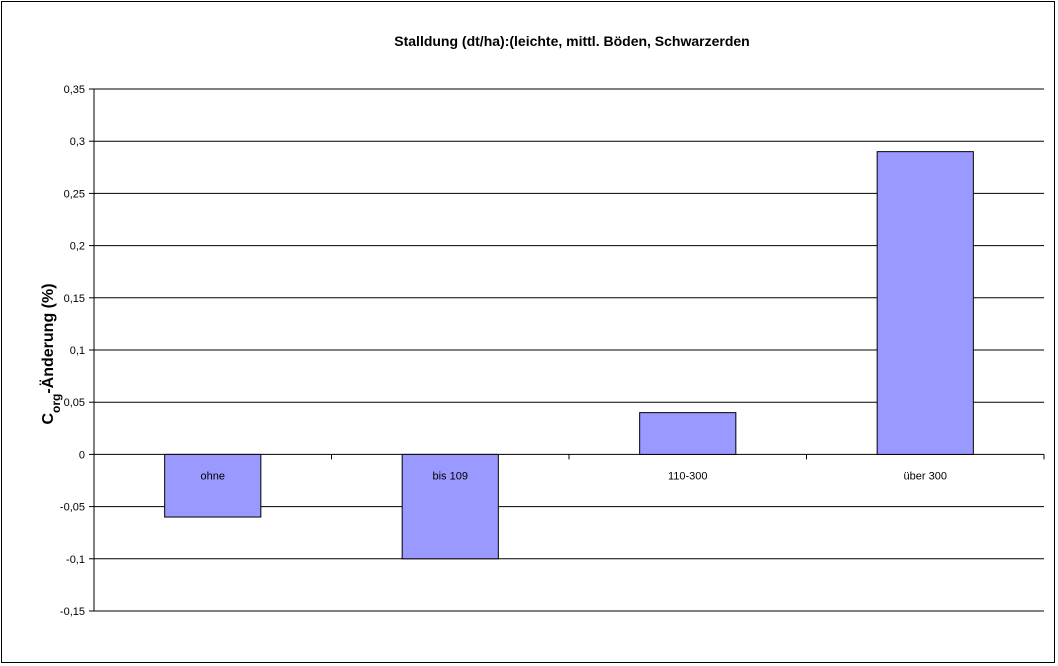  Describe the element at coordinates (75, 560) in the screenshot. I see `y-tick-label: -0,1` at that location.